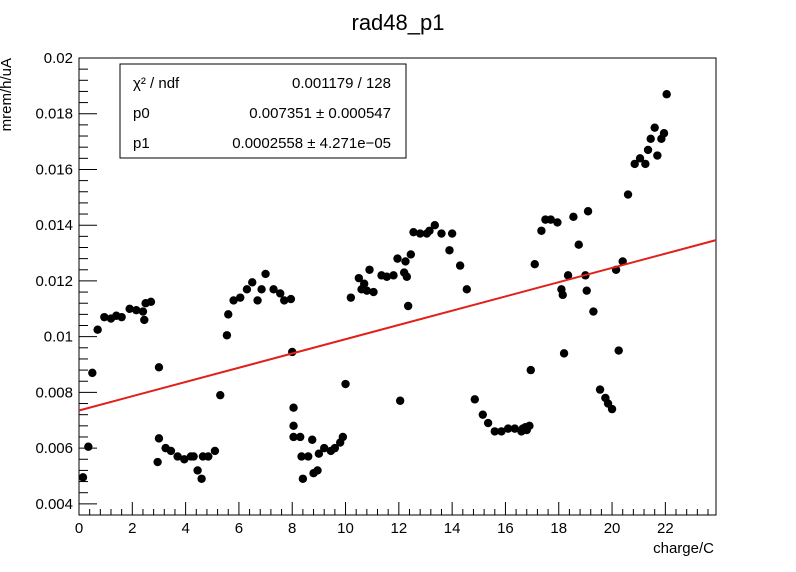 Image resolution: width=796 pixels, height=572 pixels. Describe the element at coordinates (54, 169) in the screenshot. I see `y-tick-label: 0.016` at that location.